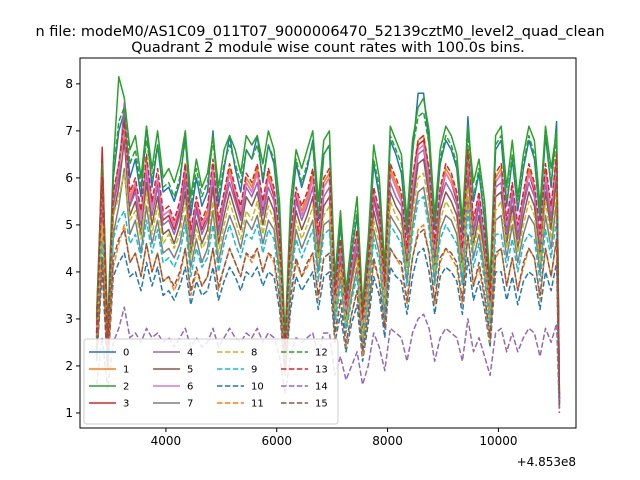 Image resolution: width=640 pixels, height=480 pixels. Describe the element at coordinates (69, 366) in the screenshot. I see `y-tick-label-2: 2` at that location.